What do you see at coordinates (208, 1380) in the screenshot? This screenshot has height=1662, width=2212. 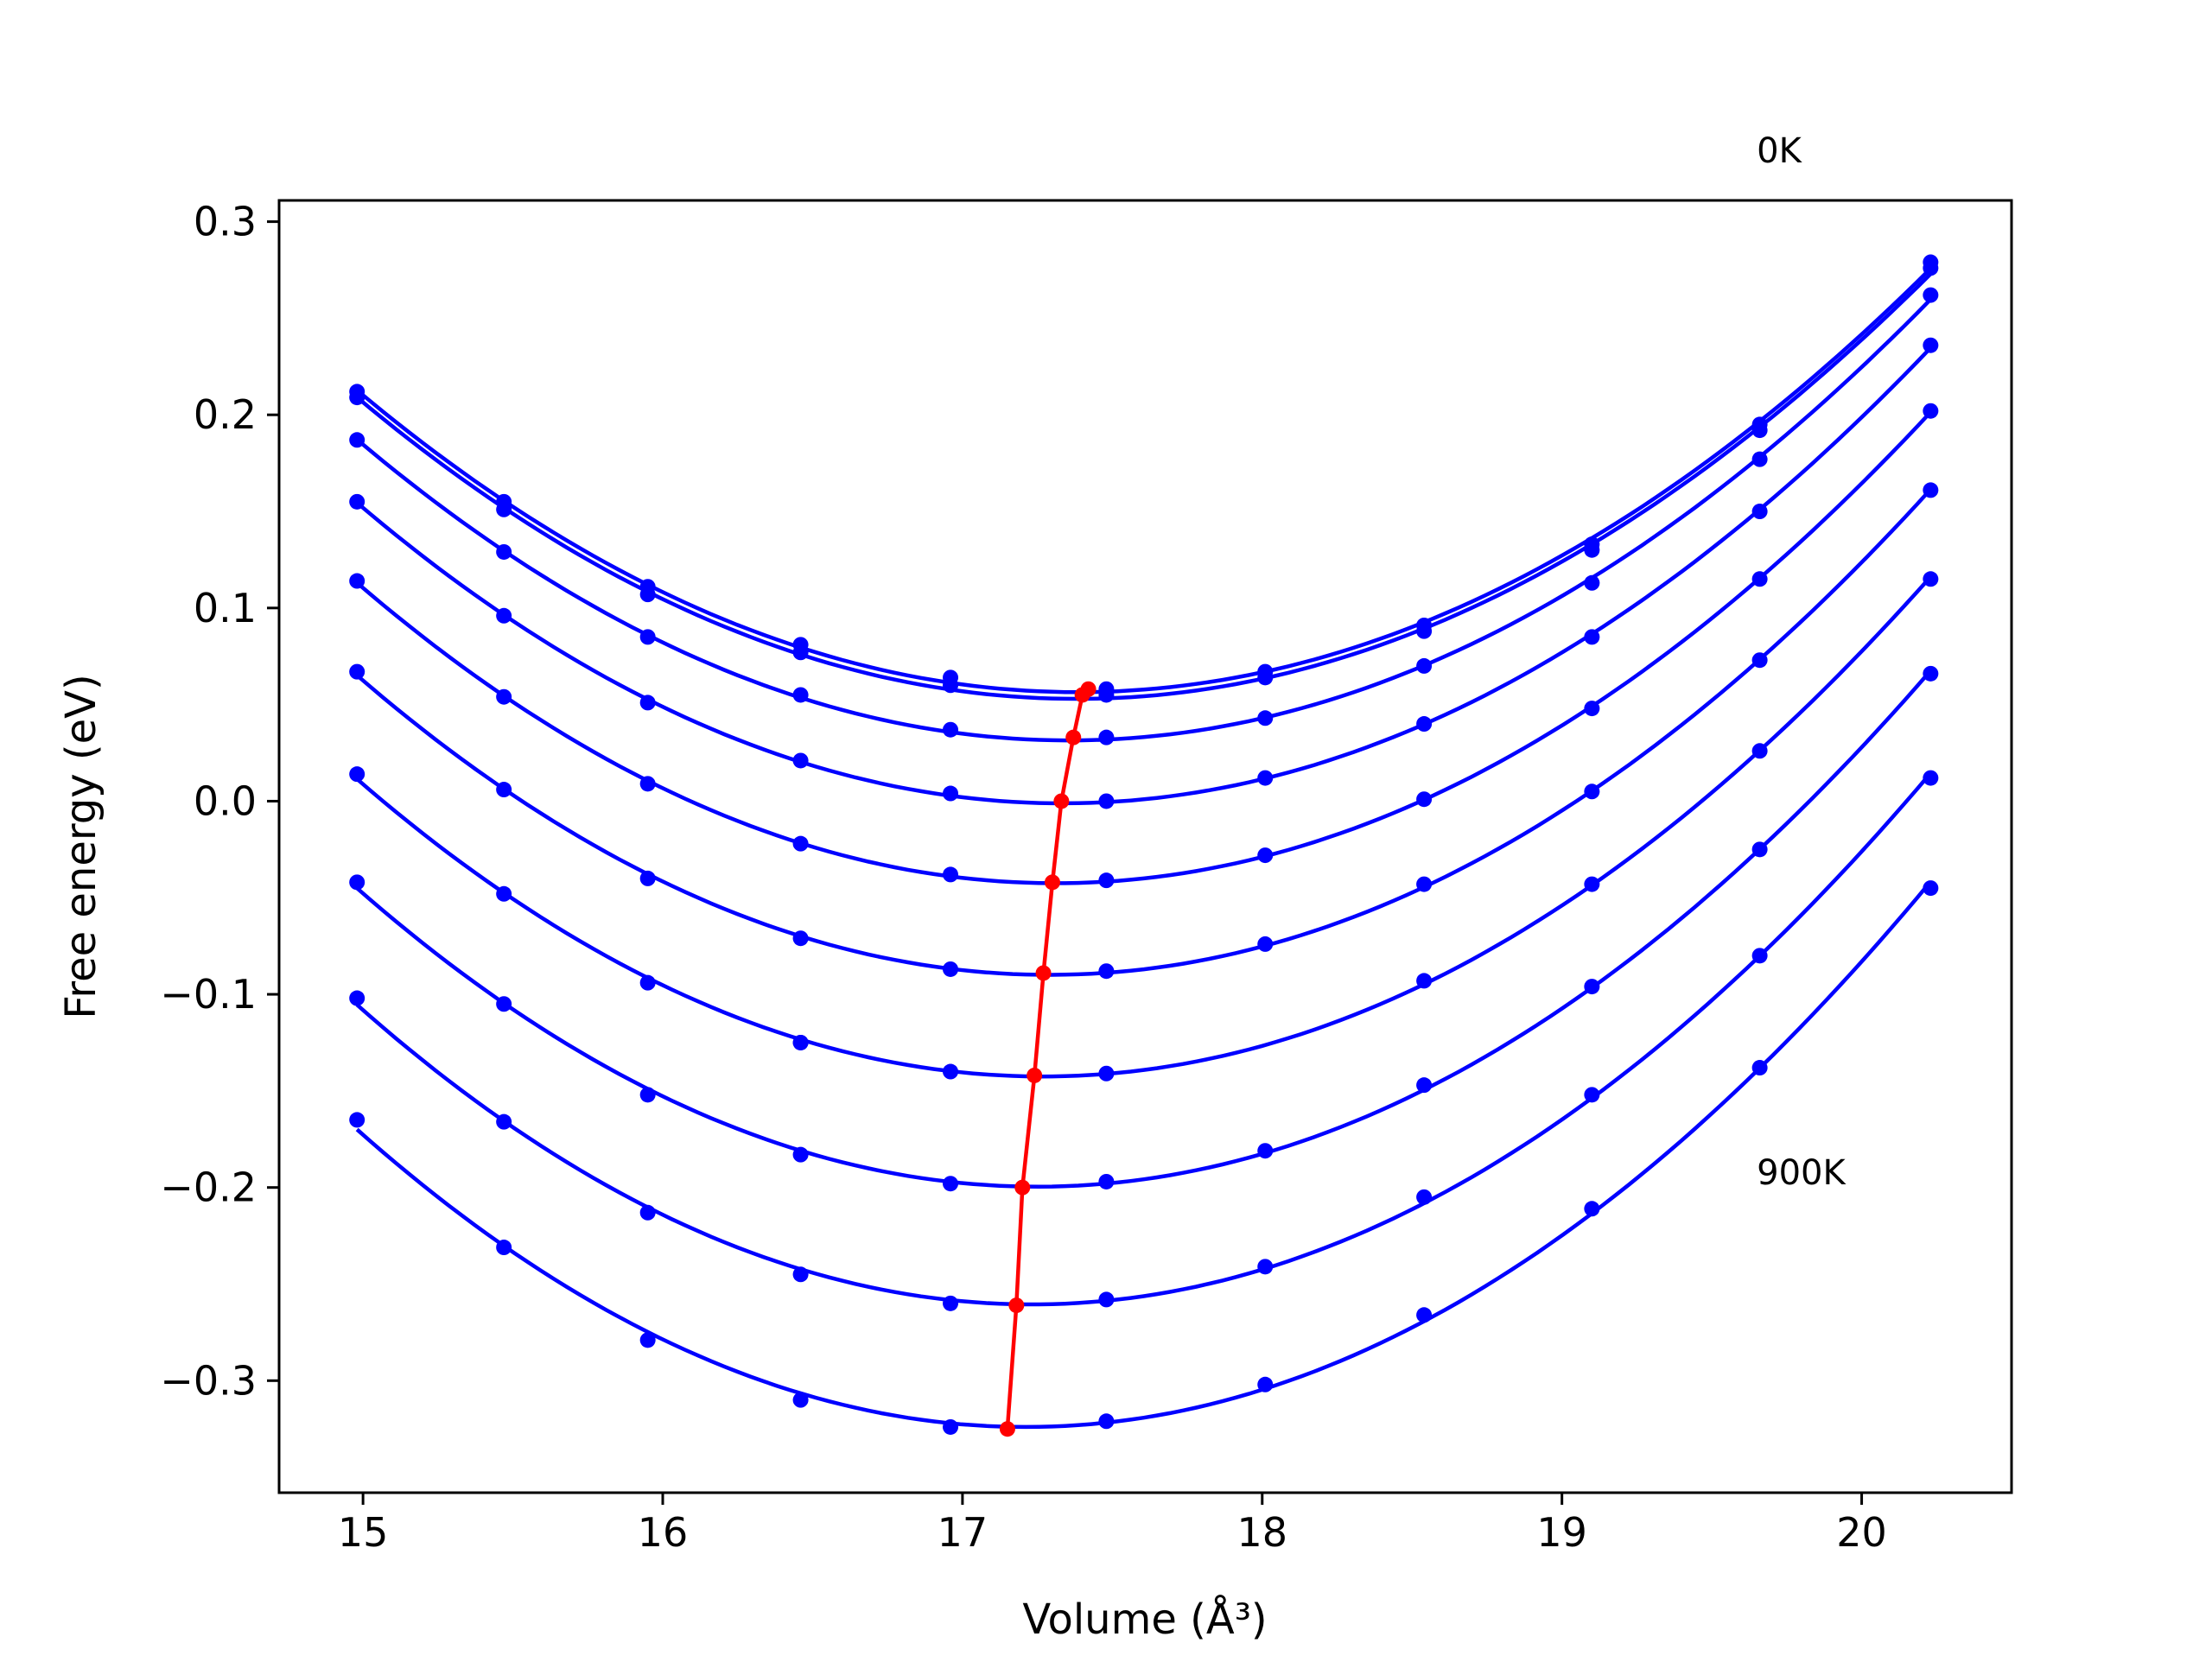 I see `y-tick-label: −0.3` at bounding box center [208, 1380].